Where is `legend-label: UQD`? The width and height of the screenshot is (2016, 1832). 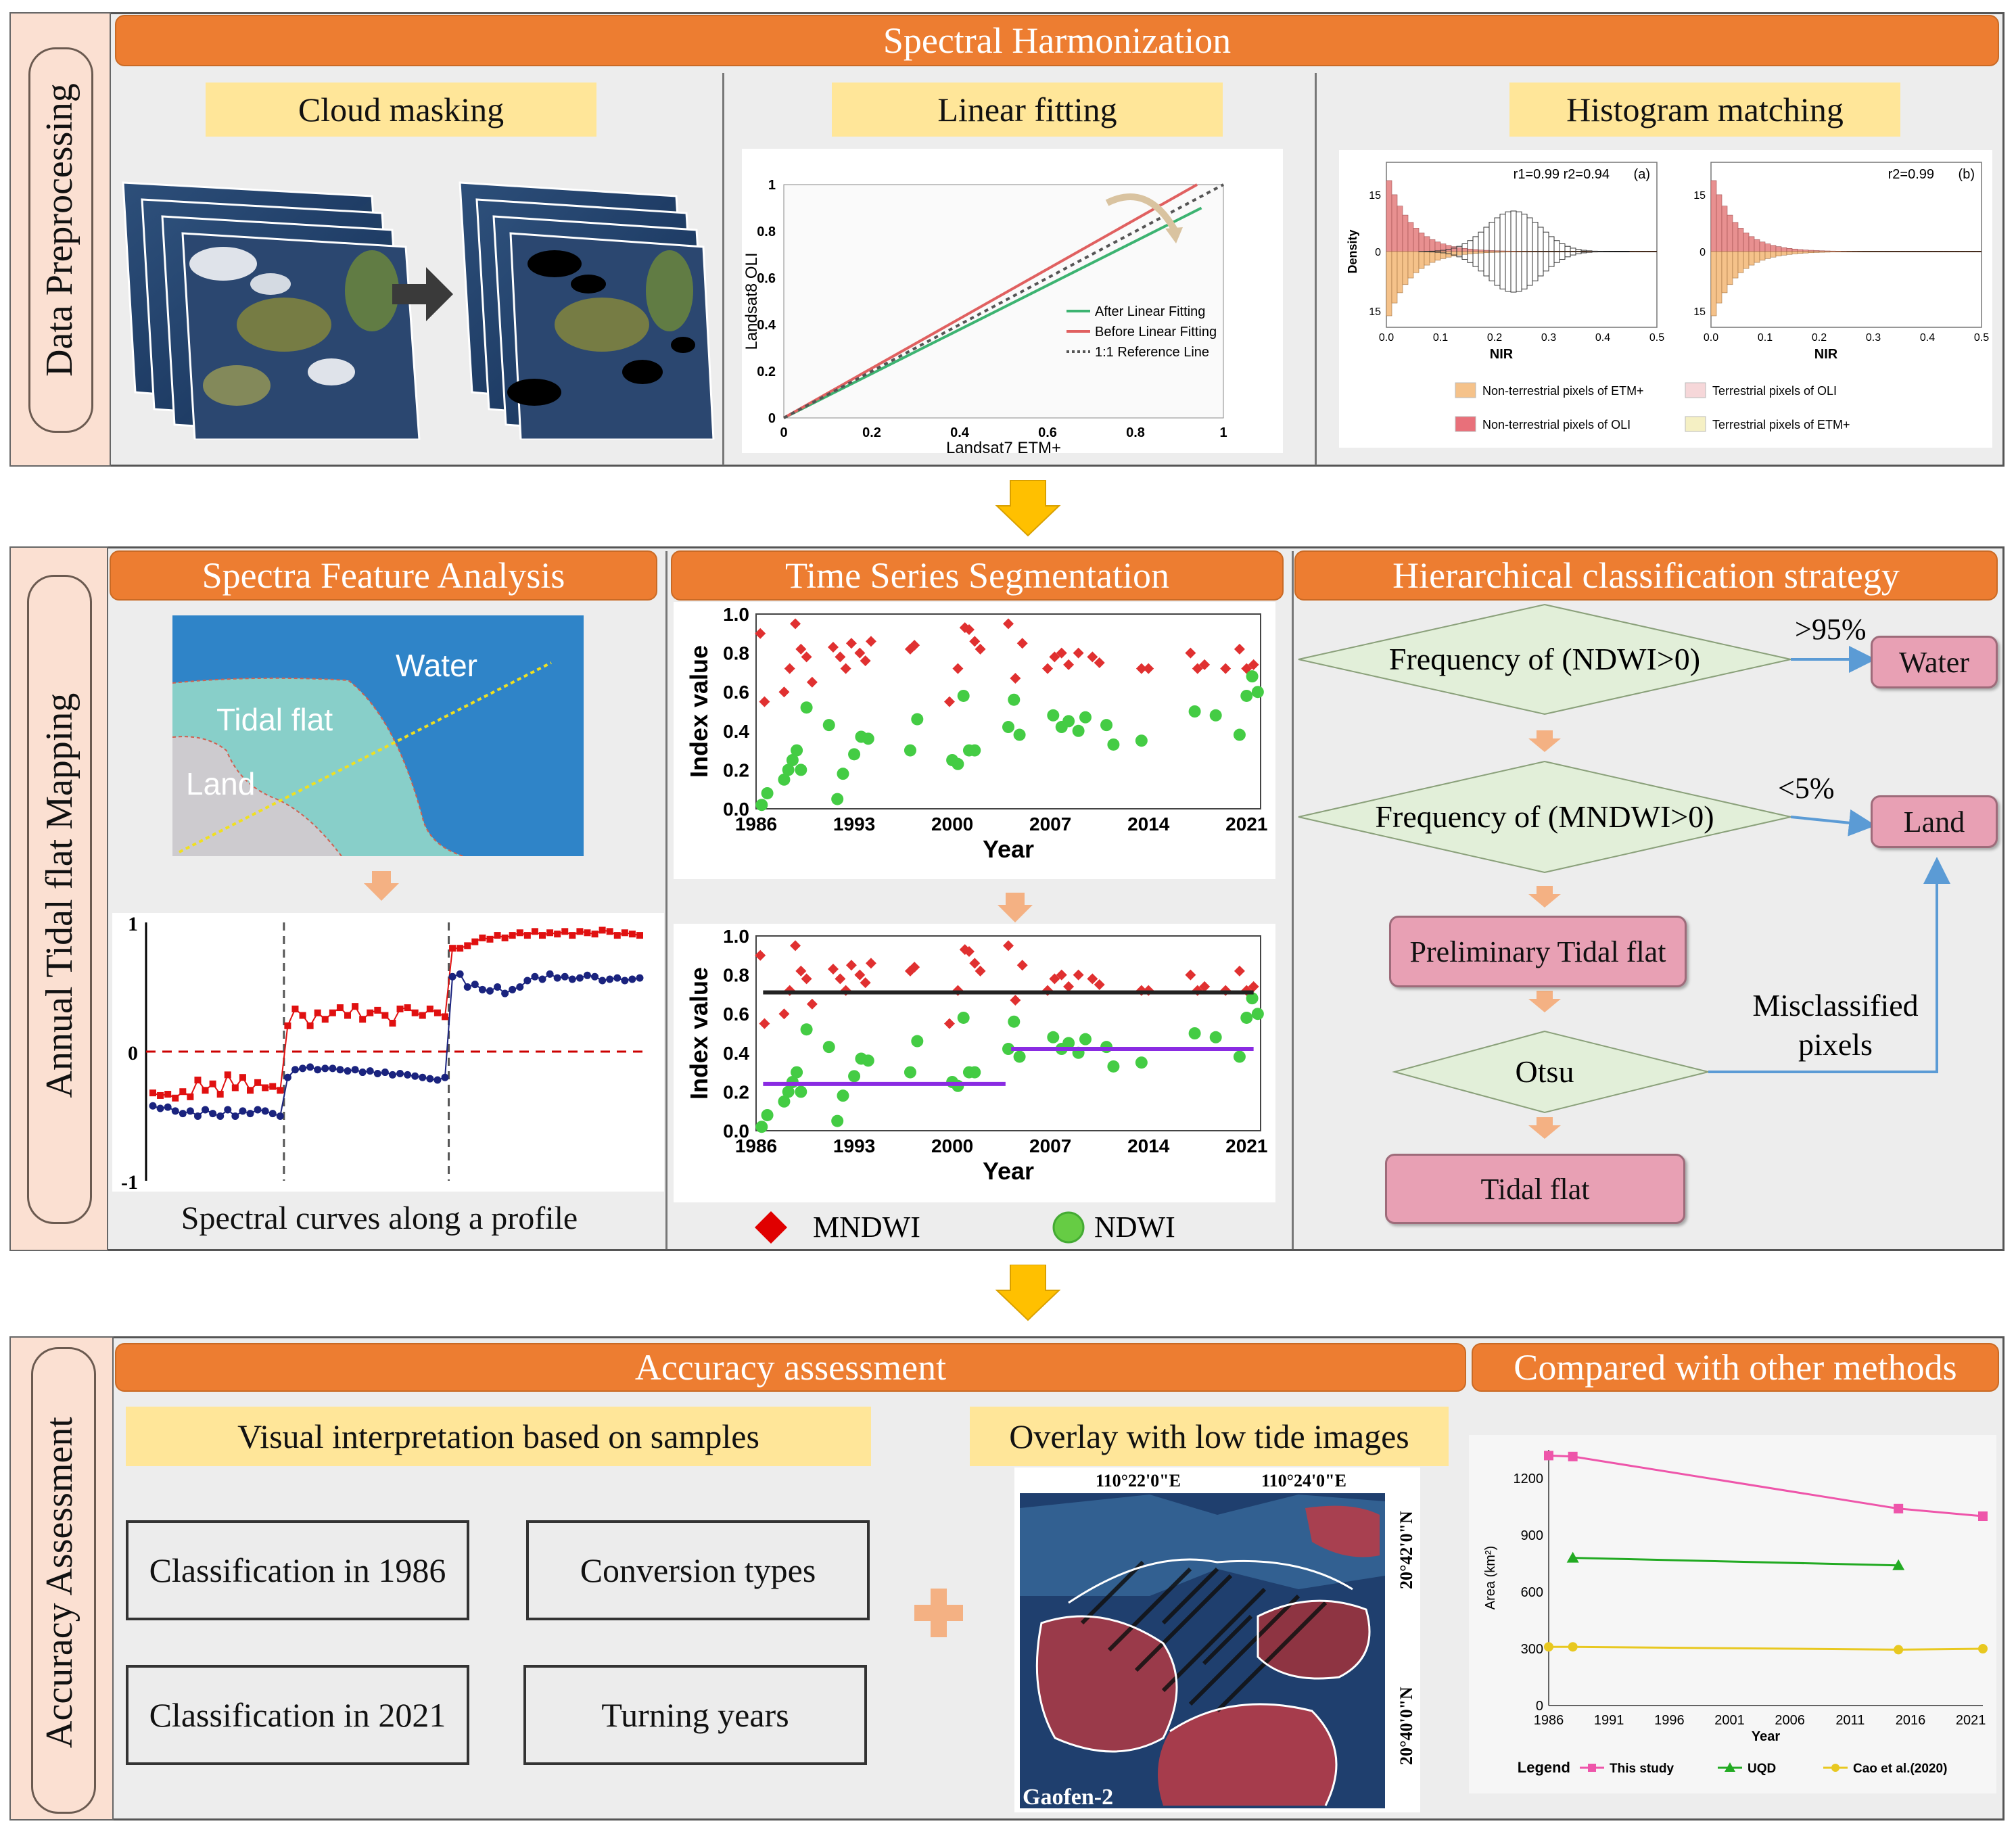
legend-label: UQD is located at coordinates (1762, 1769).